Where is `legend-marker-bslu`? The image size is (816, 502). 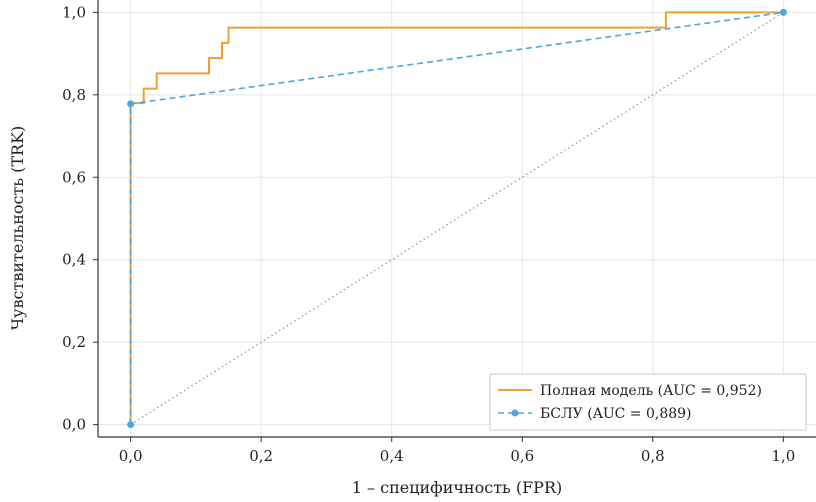
legend-marker-bslu is located at coordinates (515, 413).